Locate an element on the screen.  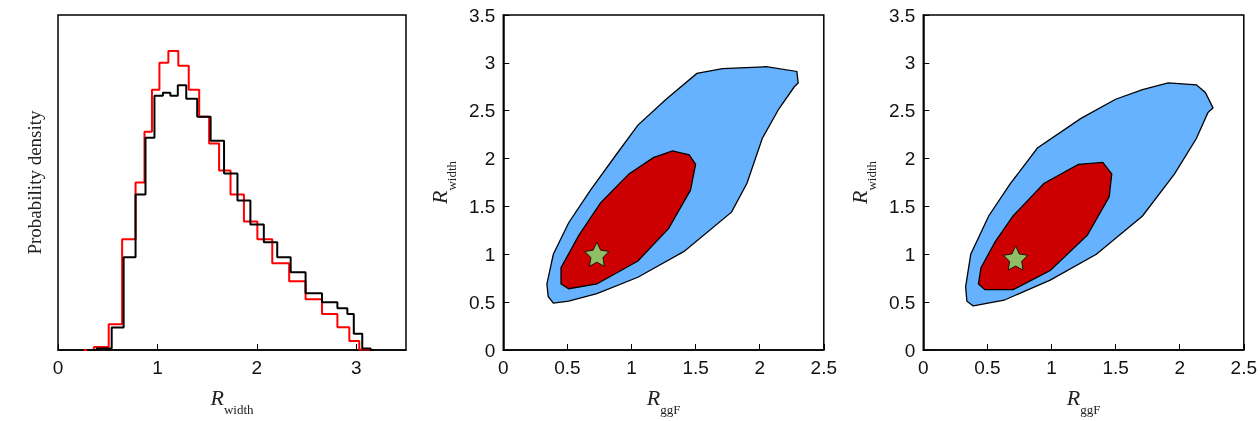
y-axis-title: Probability density is located at coordinates (34, 182).